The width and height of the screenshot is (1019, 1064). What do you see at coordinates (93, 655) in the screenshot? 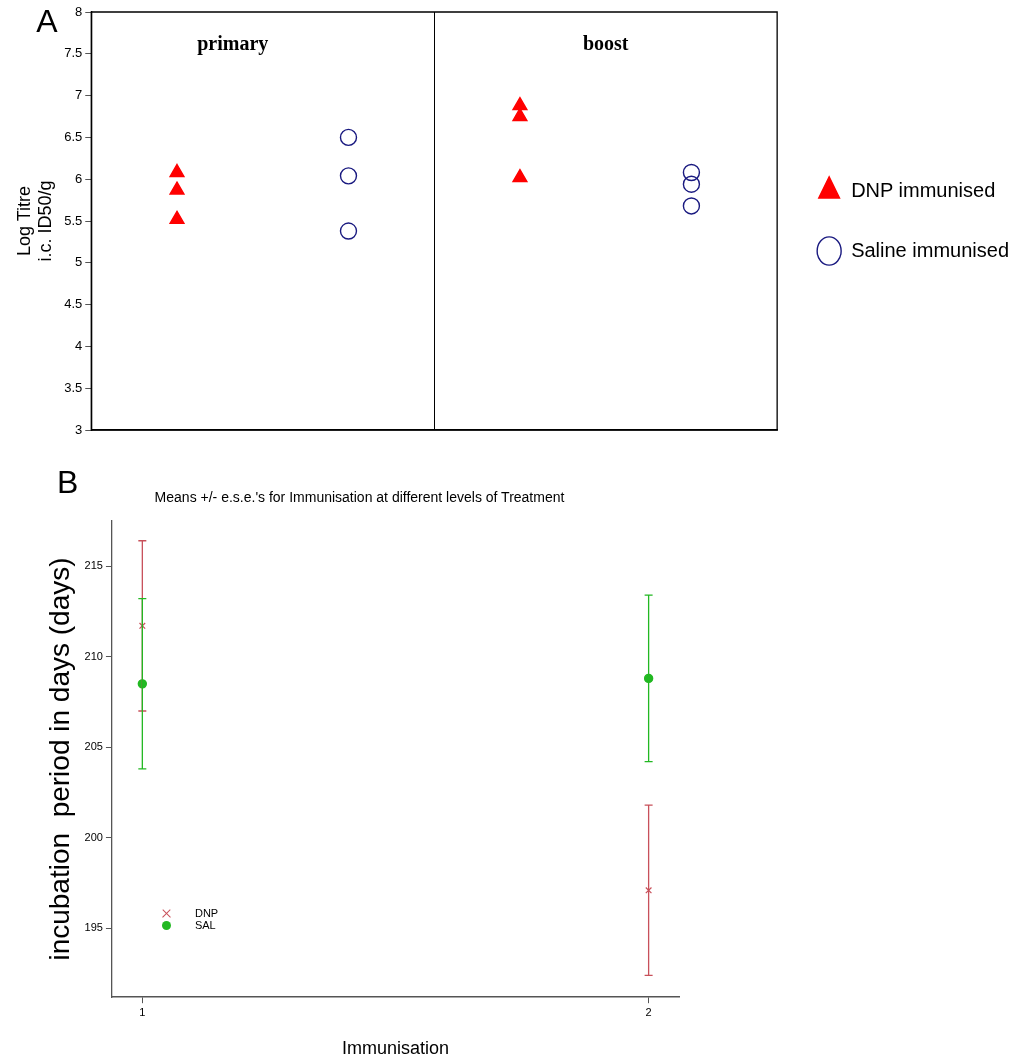
I see `y-tick-label: 210` at bounding box center [93, 655].